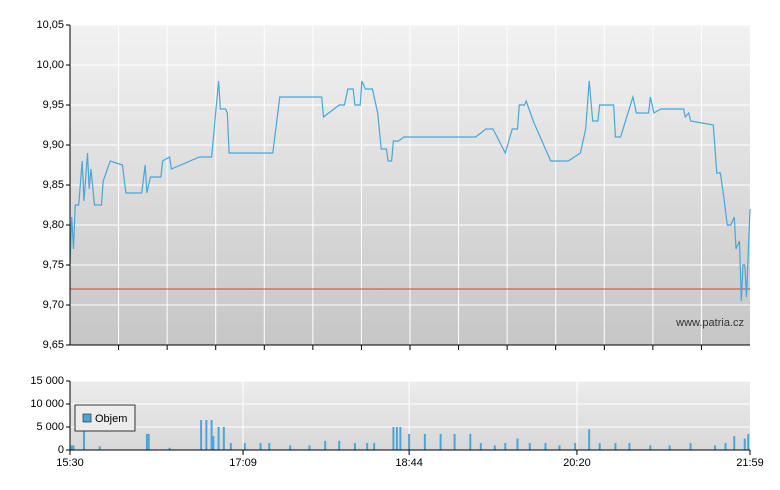  I want to click on y-tick-label: 15 000, so click(47, 381).